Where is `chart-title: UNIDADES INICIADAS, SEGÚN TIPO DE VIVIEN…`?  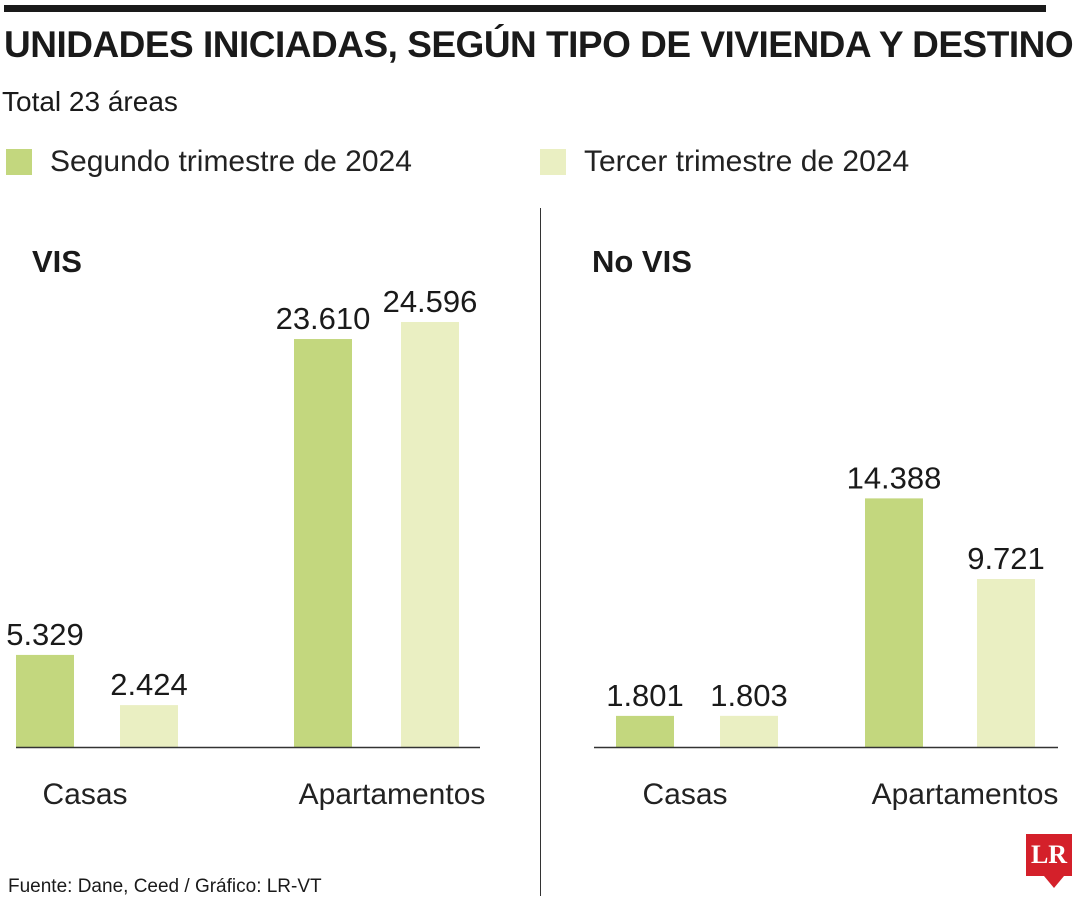
chart-title: UNIDADES INICIADAS, SEGÚN TIPO DE VIVIEN… is located at coordinates (539, 44).